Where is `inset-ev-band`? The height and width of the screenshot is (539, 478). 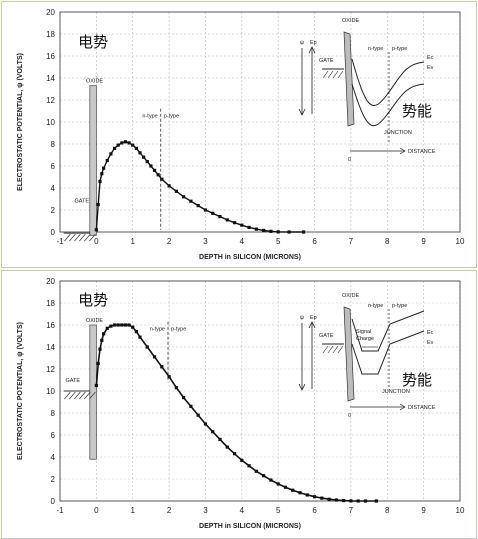 inset-ev-band is located at coordinates (388, 105).